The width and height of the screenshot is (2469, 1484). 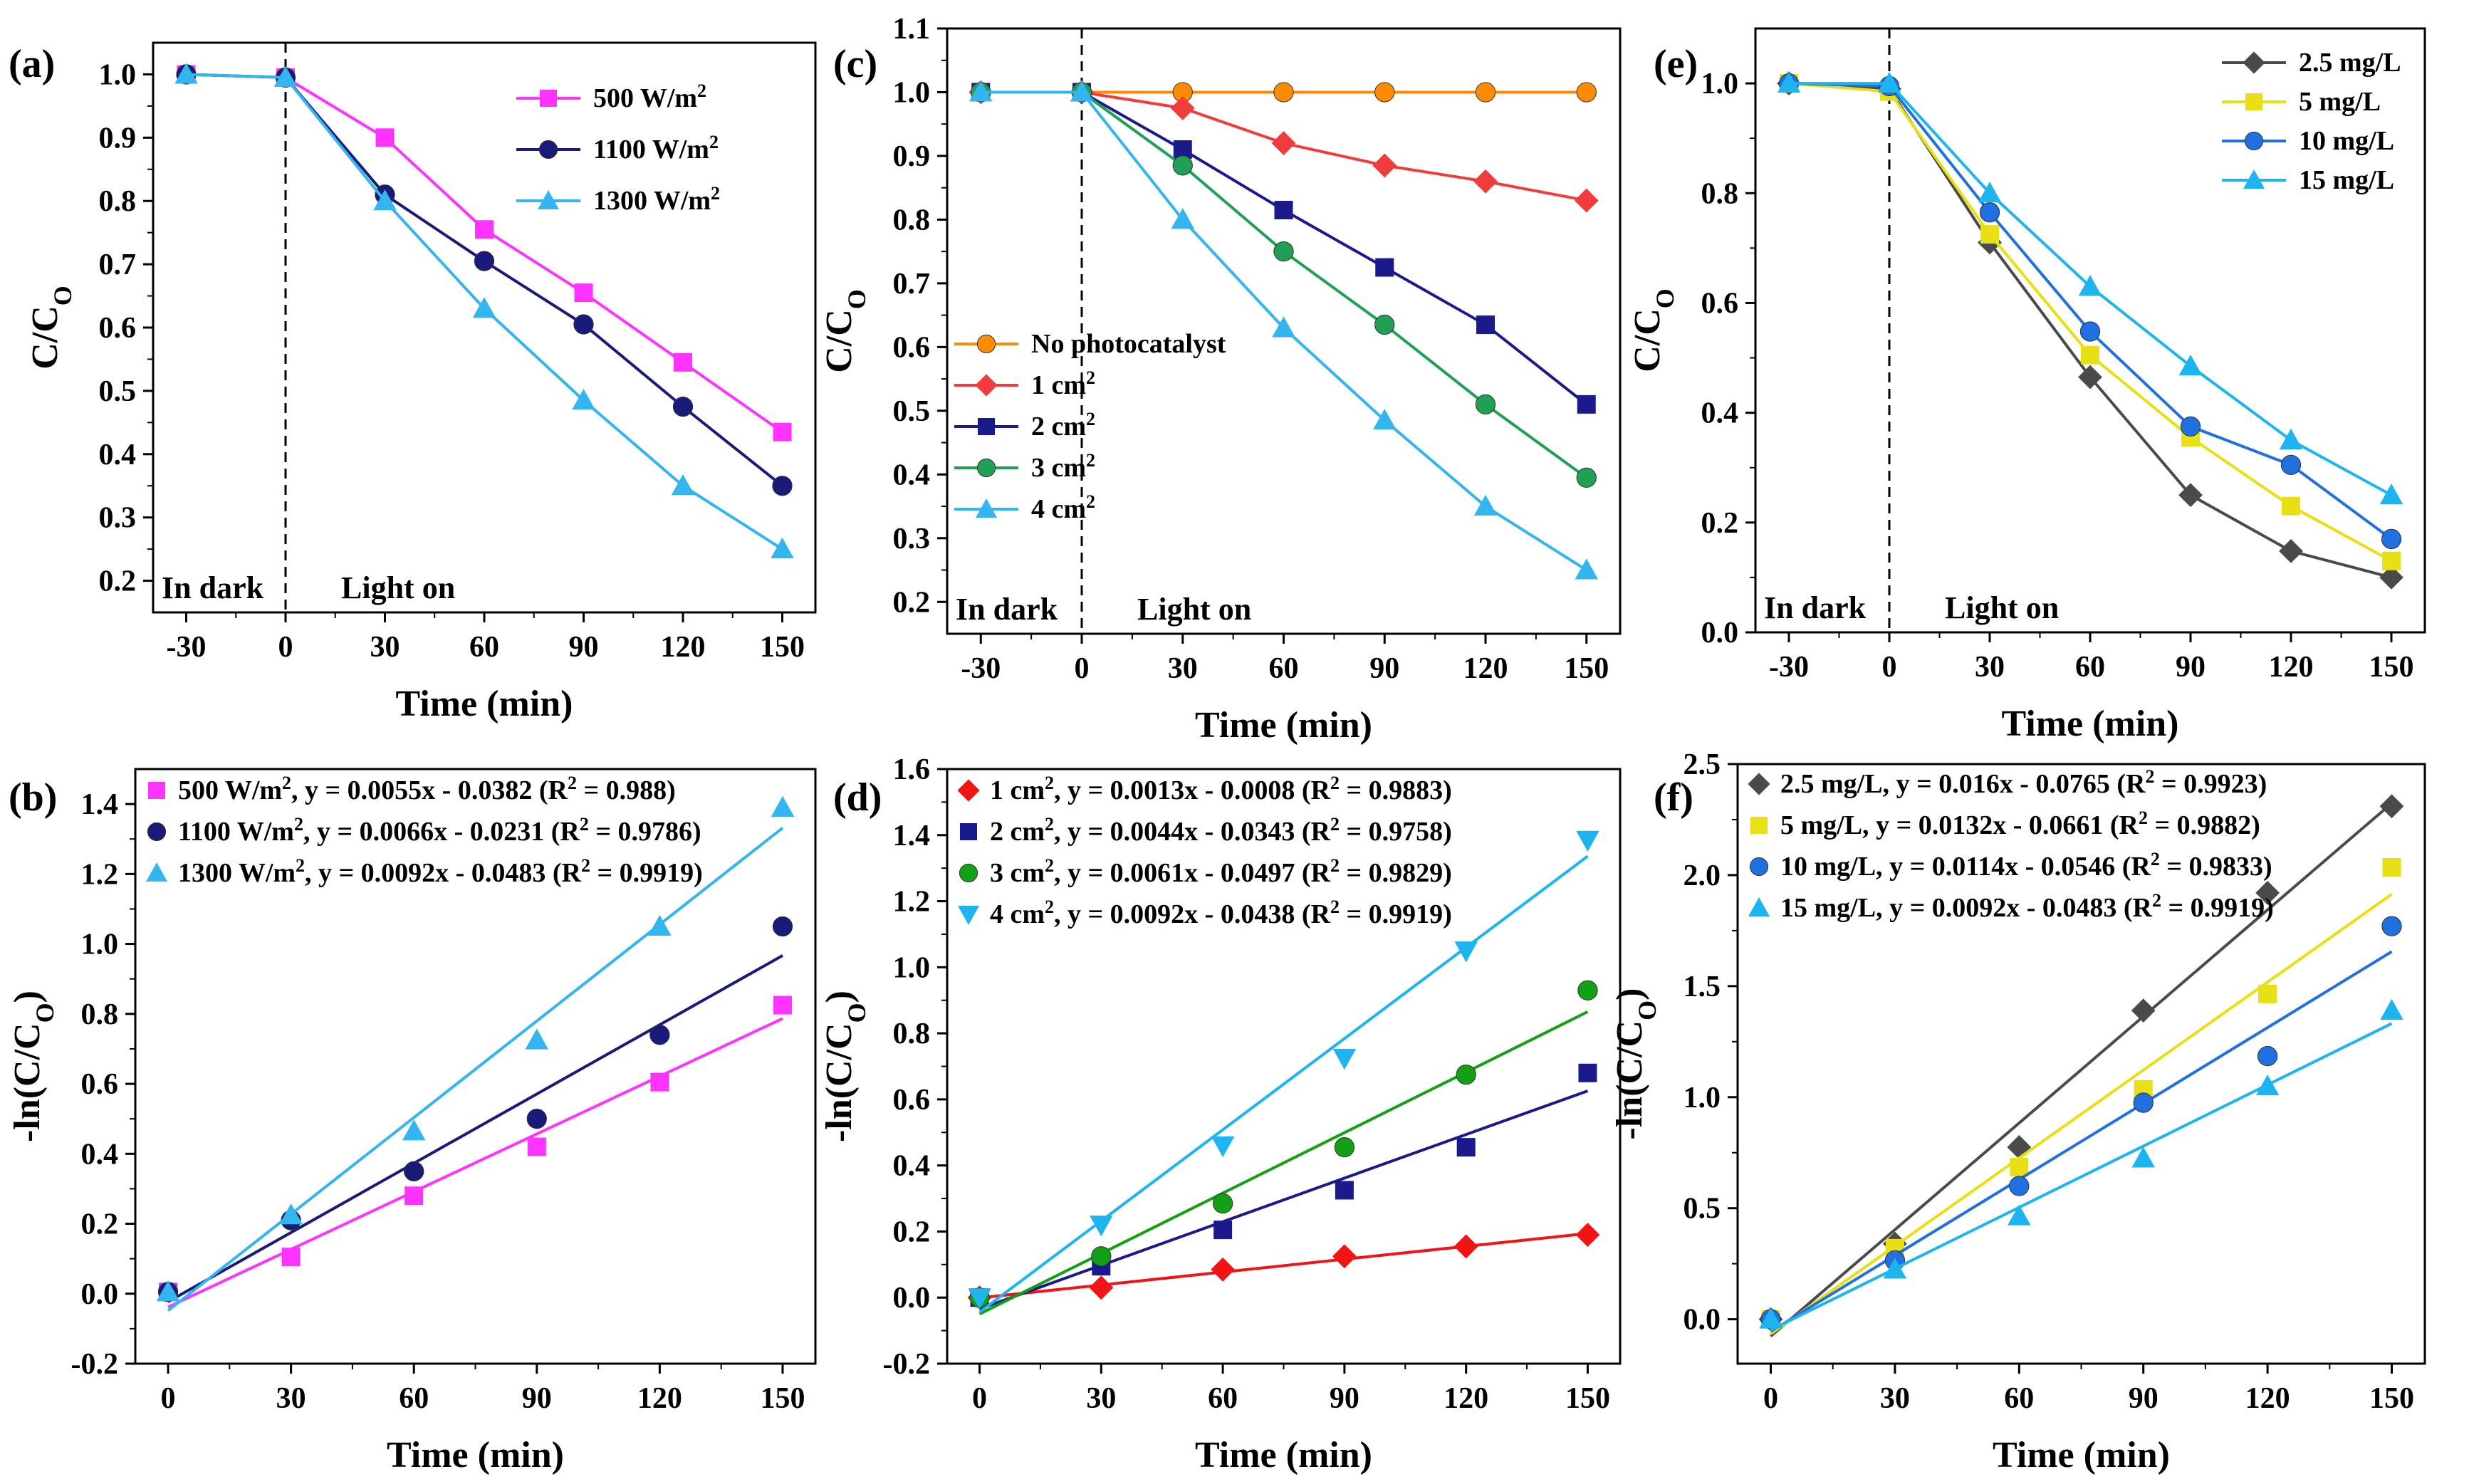 I want to click on legend-name: 1100 W/m, so click(x=236, y=832).